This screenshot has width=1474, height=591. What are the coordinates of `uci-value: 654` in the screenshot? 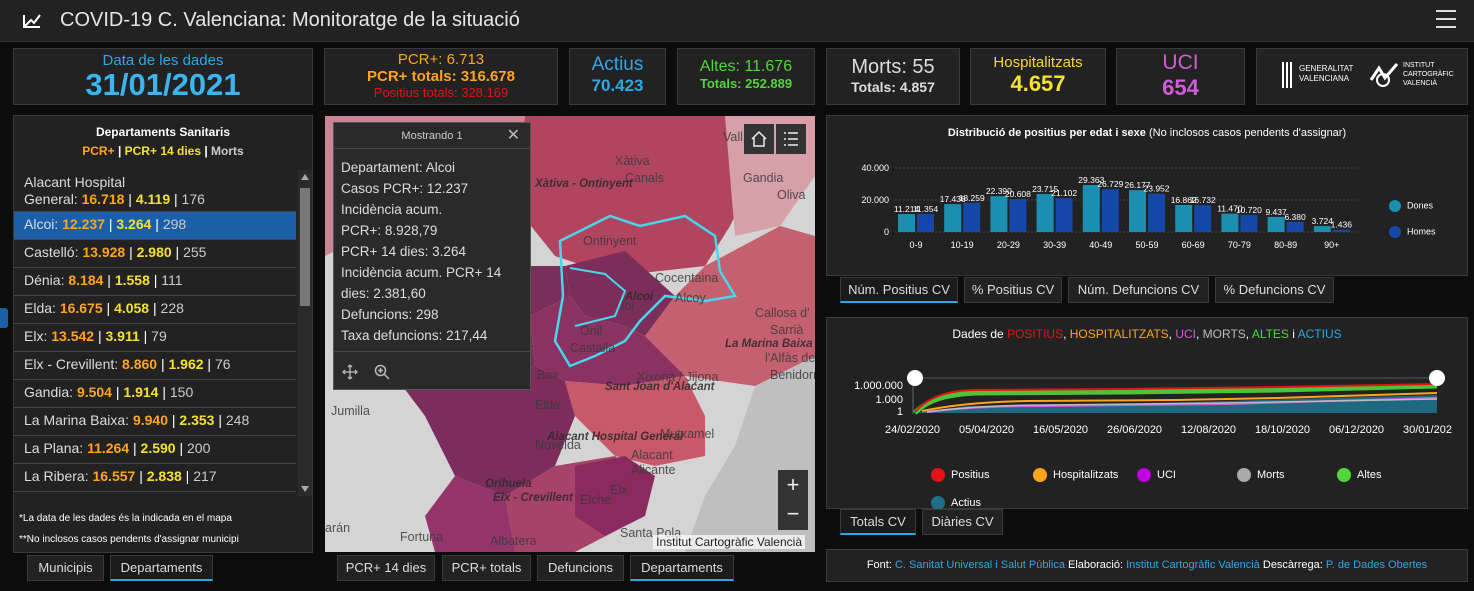 It's located at (1180, 87).